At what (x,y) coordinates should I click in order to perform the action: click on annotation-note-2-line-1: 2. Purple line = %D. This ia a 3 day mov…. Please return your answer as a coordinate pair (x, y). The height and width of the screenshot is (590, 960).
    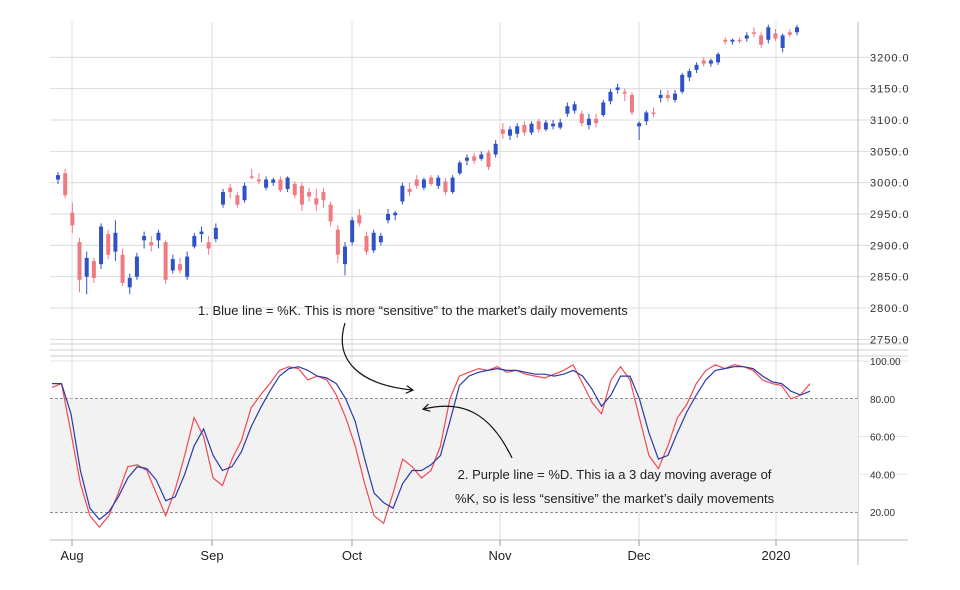
    Looking at the image, I should click on (614, 474).